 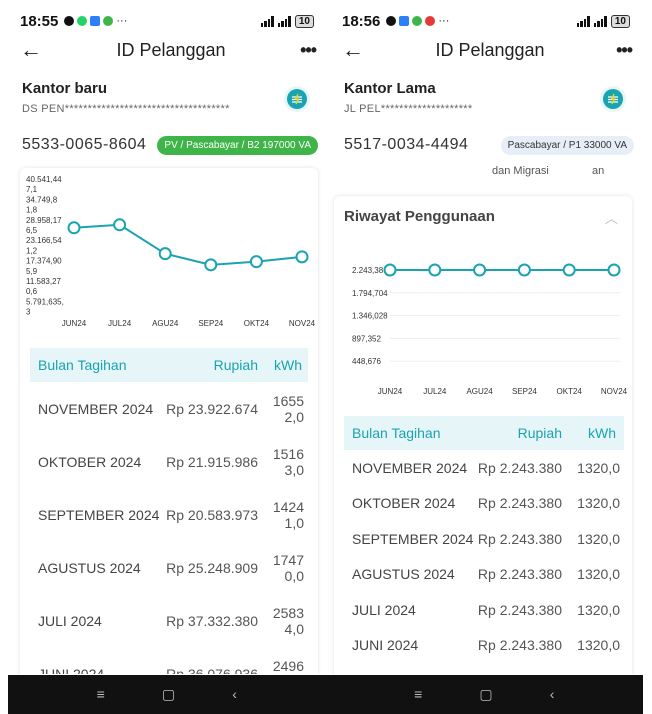 I want to click on billing-month: SEPTEMBER 2024, so click(x=99, y=514).